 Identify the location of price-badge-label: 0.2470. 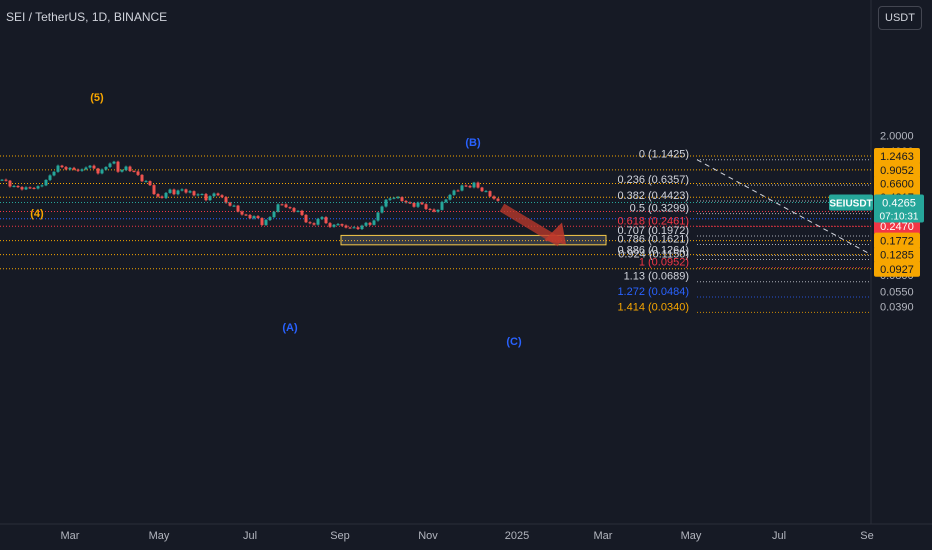
(897, 227).